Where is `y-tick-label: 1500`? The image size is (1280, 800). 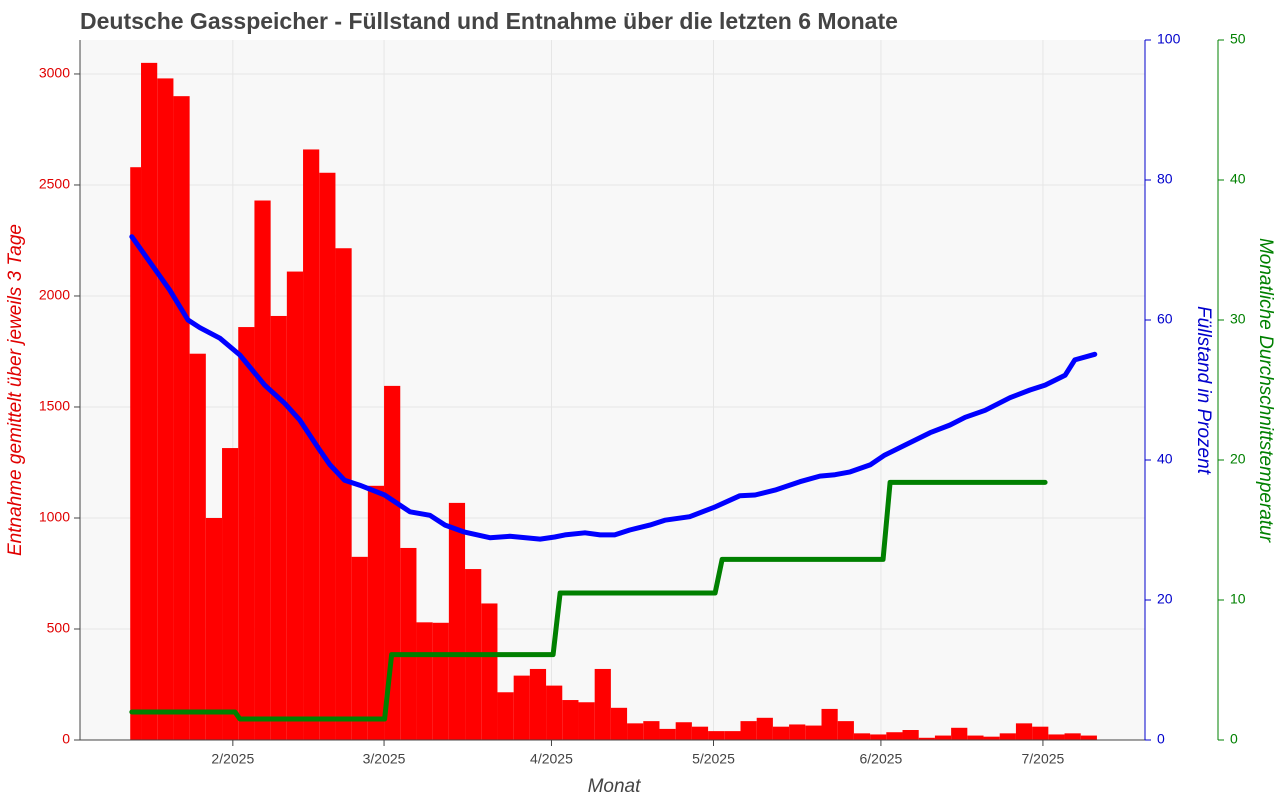 y-tick-label: 1500 is located at coordinates (54, 406).